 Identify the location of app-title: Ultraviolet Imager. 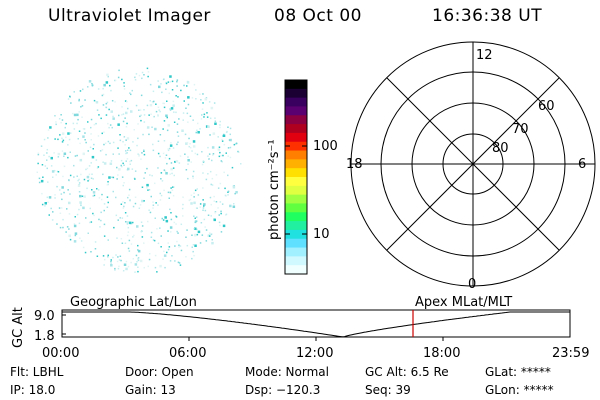
(129, 16).